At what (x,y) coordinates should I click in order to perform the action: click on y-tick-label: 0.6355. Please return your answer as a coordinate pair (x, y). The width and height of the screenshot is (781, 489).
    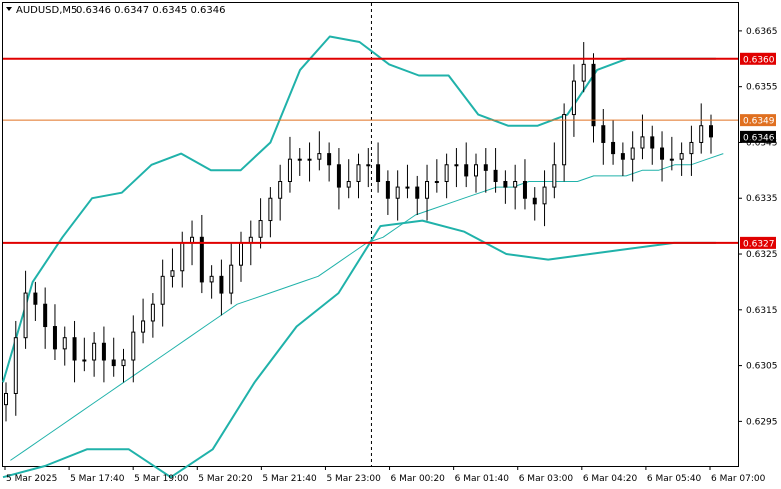
    Looking at the image, I should click on (762, 88).